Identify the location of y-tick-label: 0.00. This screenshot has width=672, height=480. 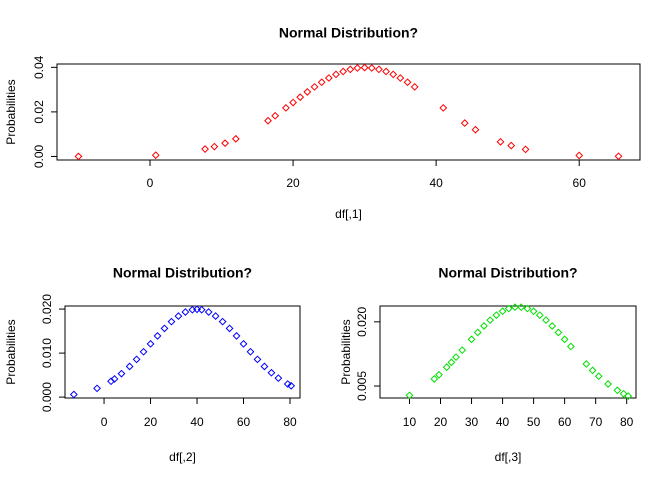
(39, 156).